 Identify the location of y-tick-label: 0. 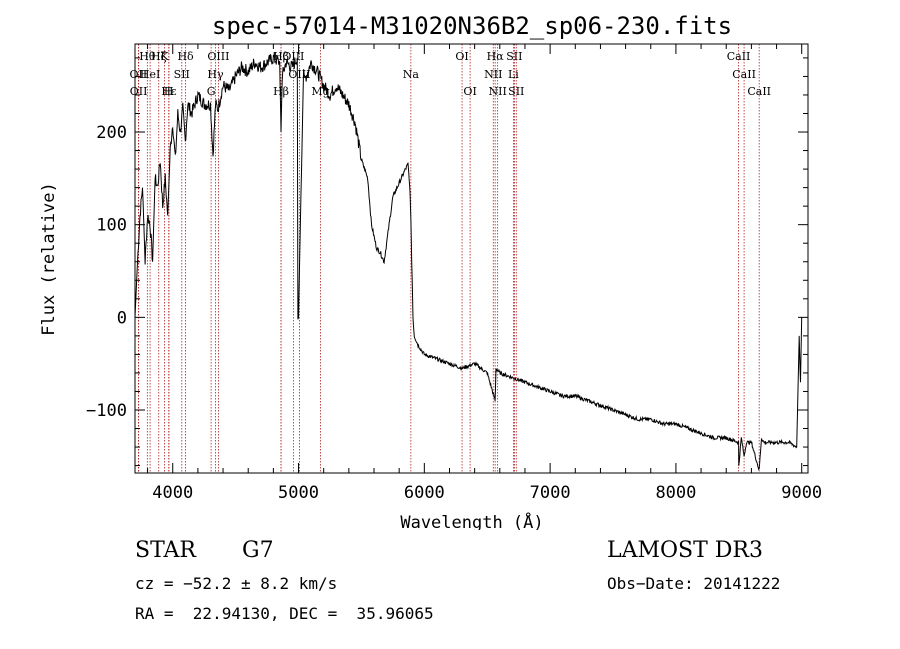
(122, 318).